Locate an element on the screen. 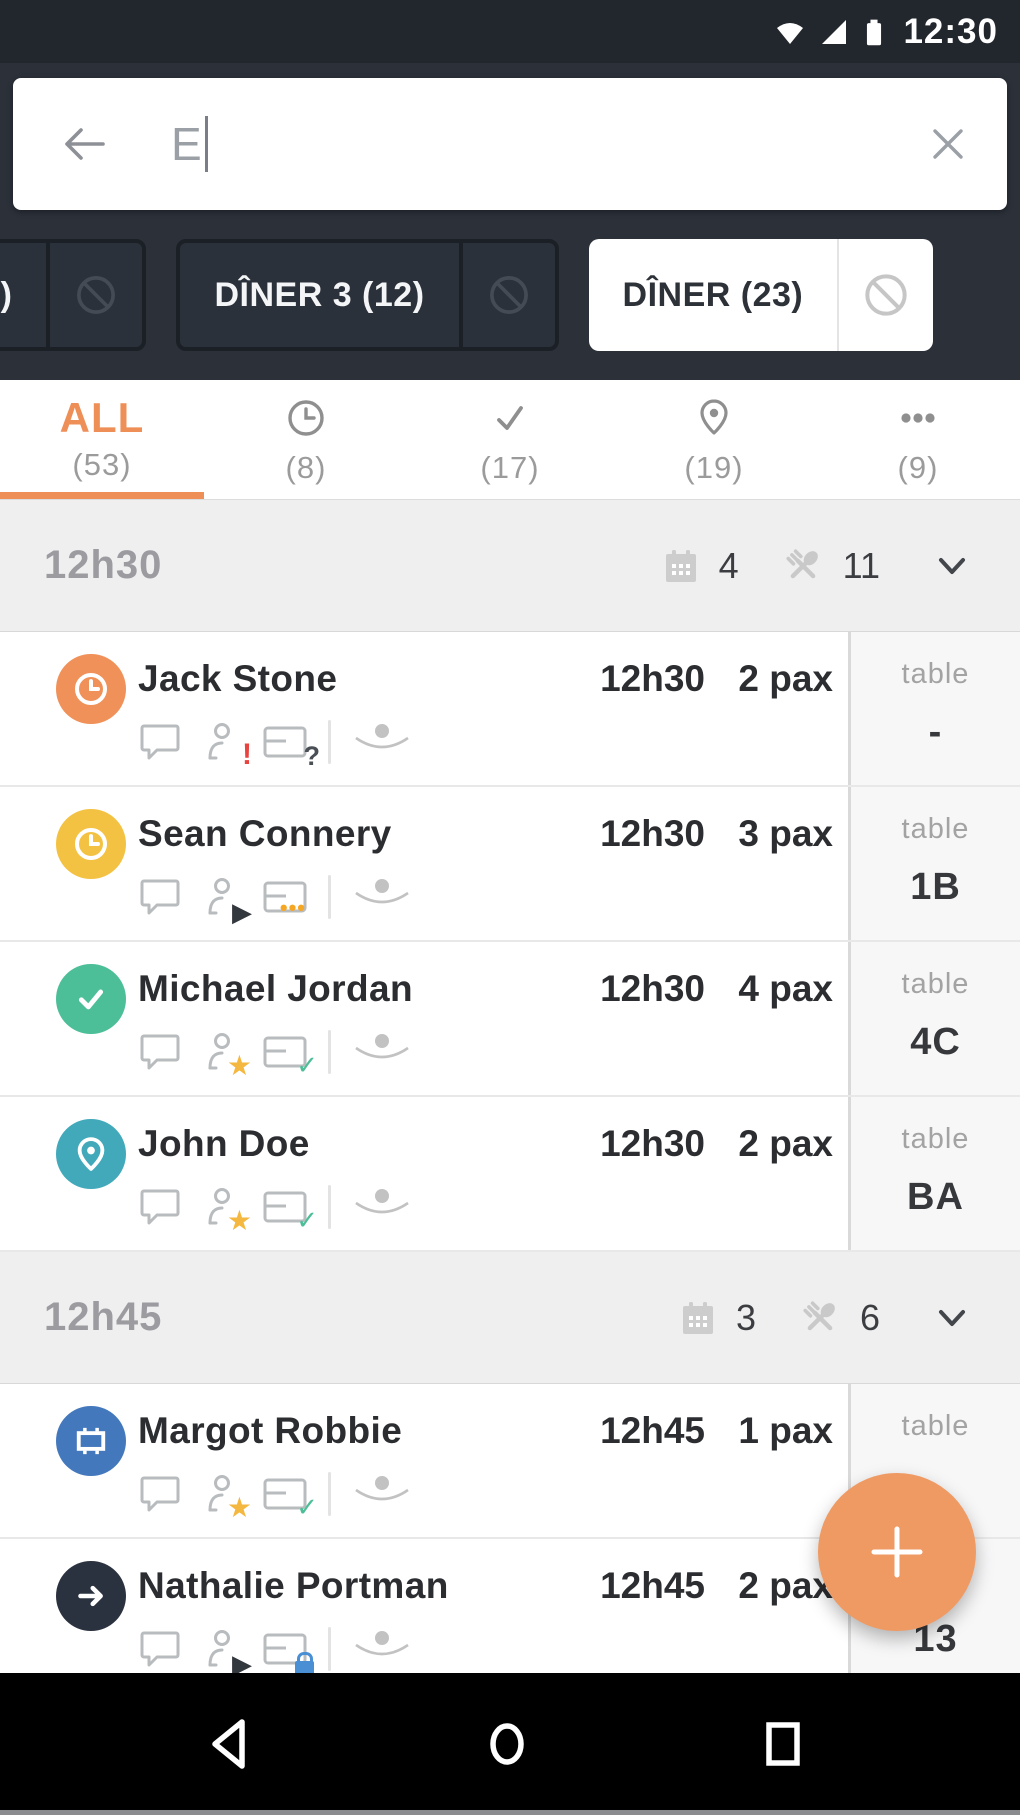 This screenshot has width=1020, height=1815. tab-pending: (8) is located at coordinates (306, 439).